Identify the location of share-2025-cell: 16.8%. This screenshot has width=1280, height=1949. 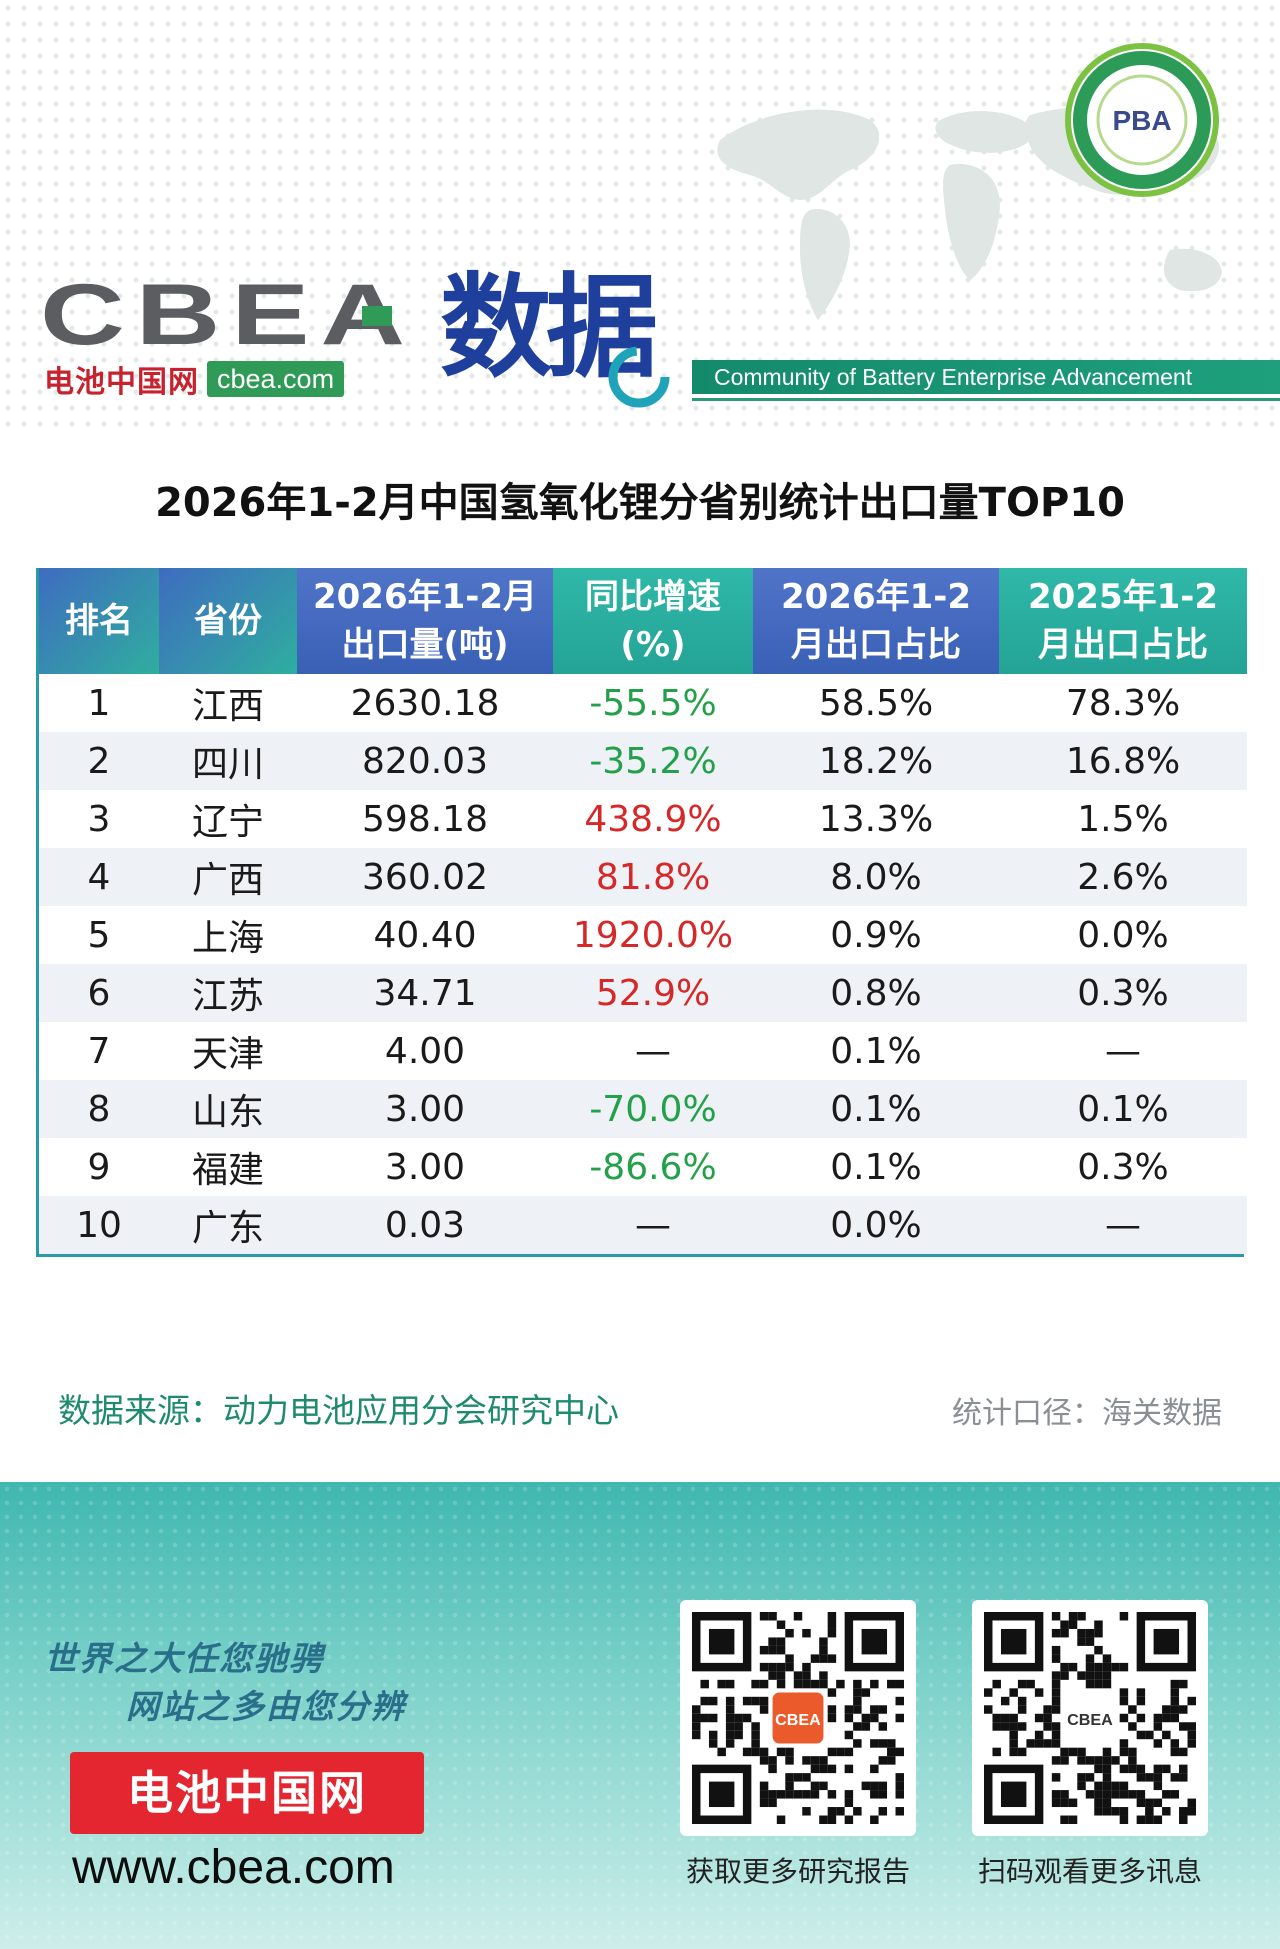
(1123, 761).